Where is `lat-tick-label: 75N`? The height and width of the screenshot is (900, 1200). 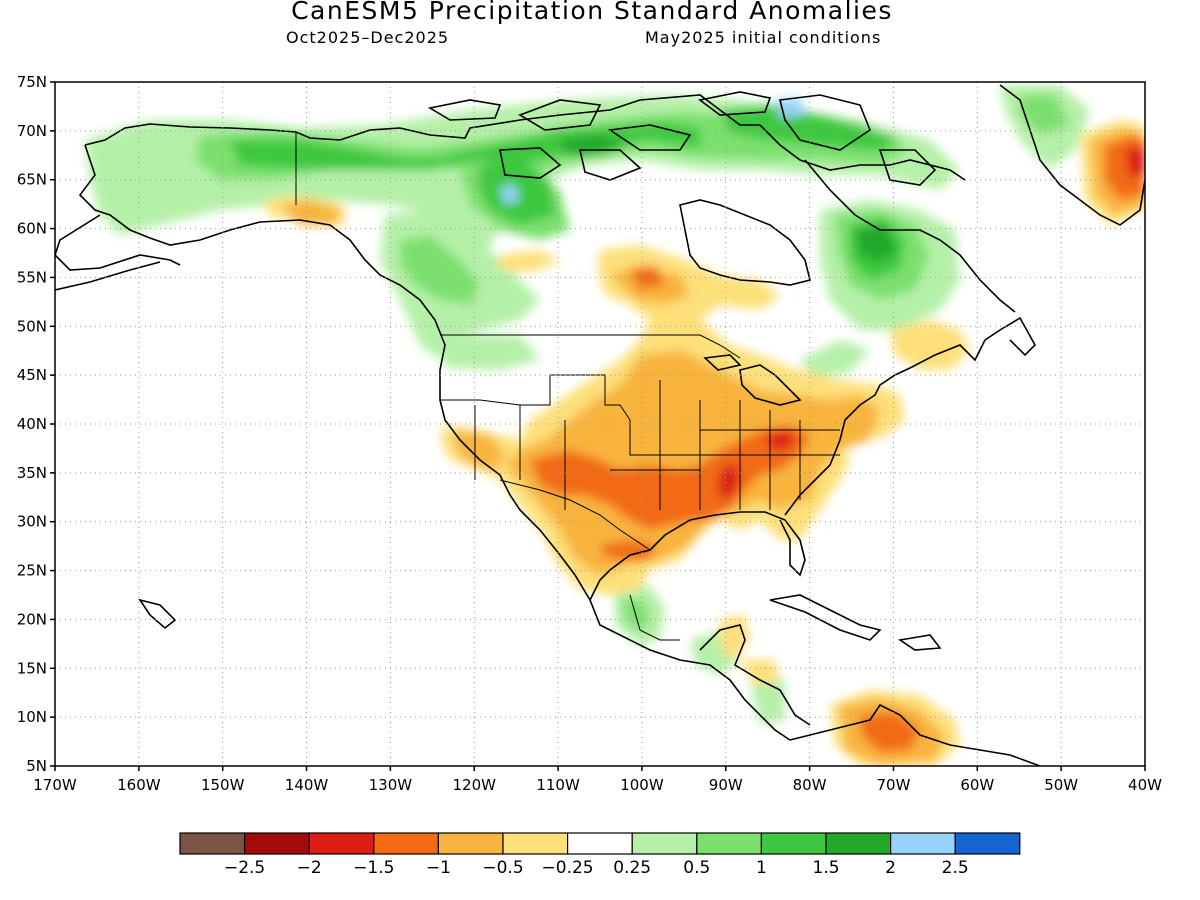 lat-tick-label: 75N is located at coordinates (32, 82).